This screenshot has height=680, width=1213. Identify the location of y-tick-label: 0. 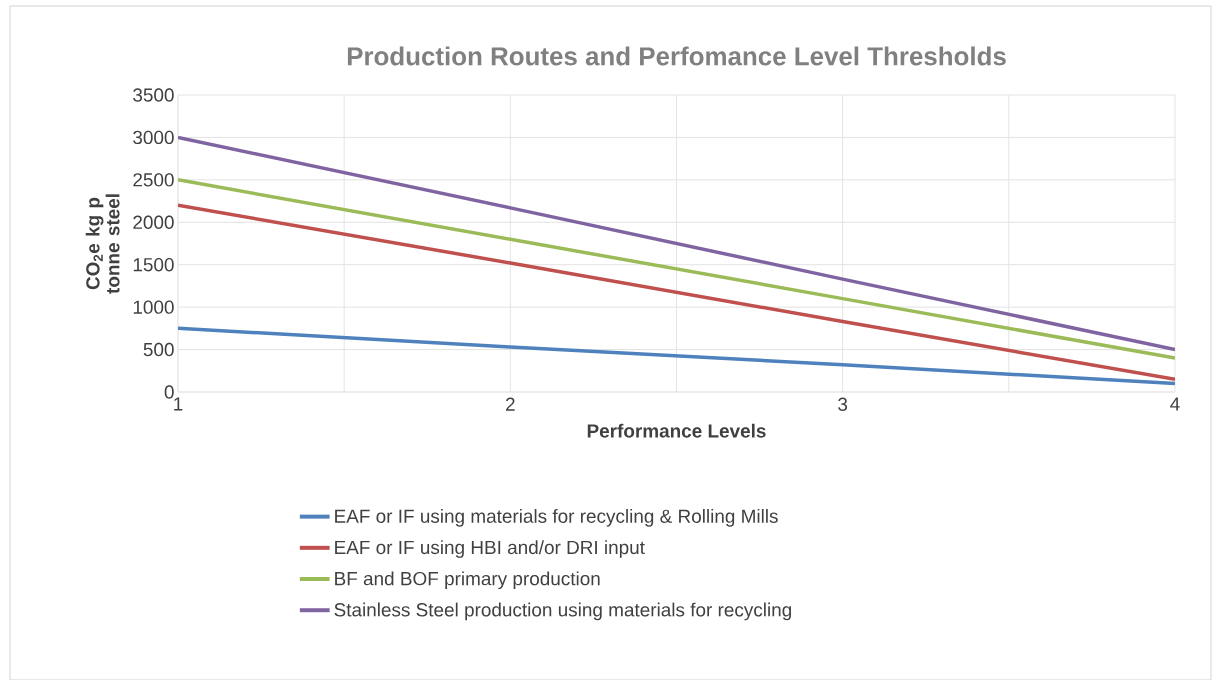
(169, 392).